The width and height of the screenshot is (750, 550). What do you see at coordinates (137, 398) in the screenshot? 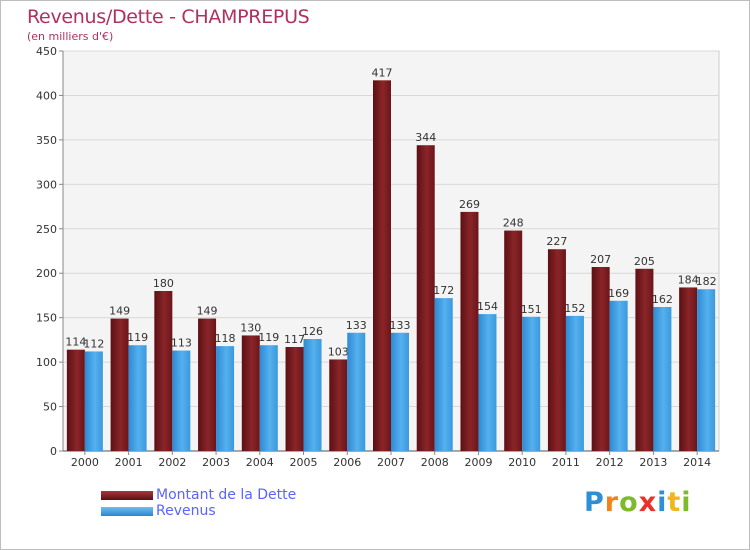
I see `bar-revenus-2001` at bounding box center [137, 398].